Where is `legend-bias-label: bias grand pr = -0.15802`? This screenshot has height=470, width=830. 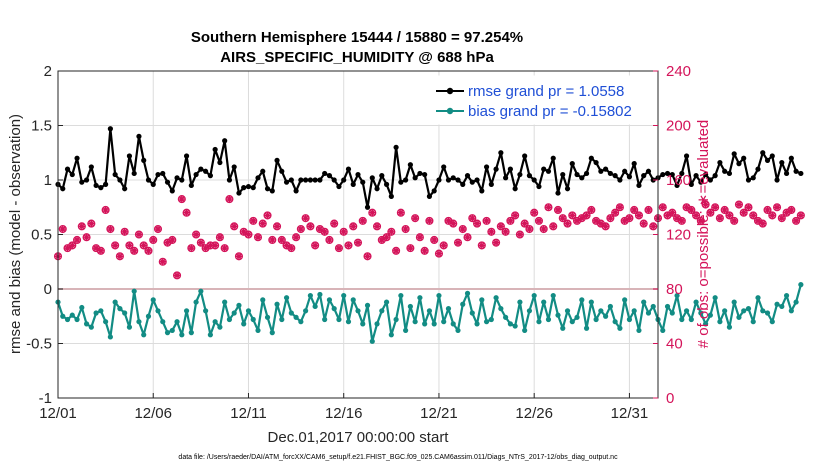 legend-bias-label: bias grand pr = -0.15802 is located at coordinates (550, 111).